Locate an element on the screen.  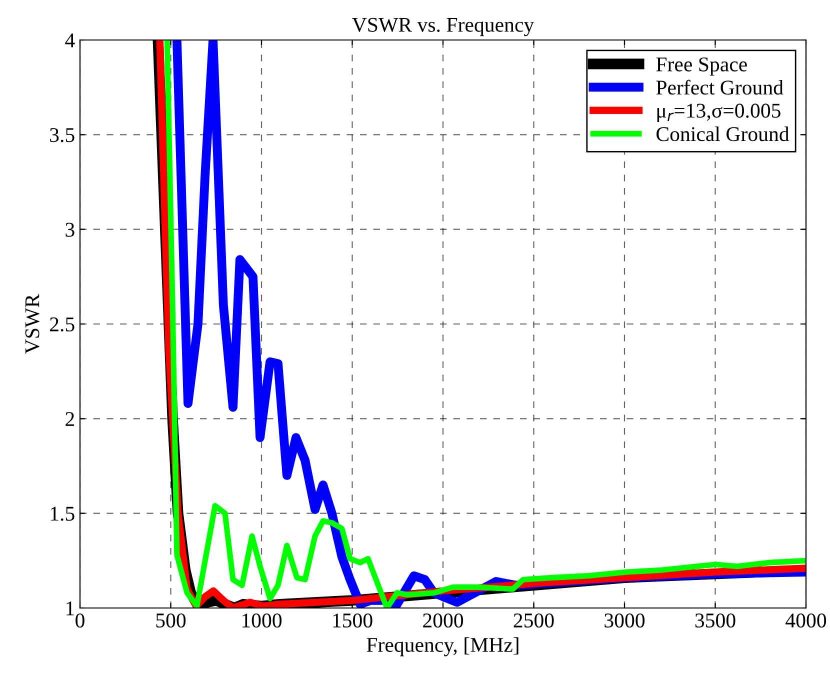
x-tick-label: 1500 is located at coordinates (352, 620).